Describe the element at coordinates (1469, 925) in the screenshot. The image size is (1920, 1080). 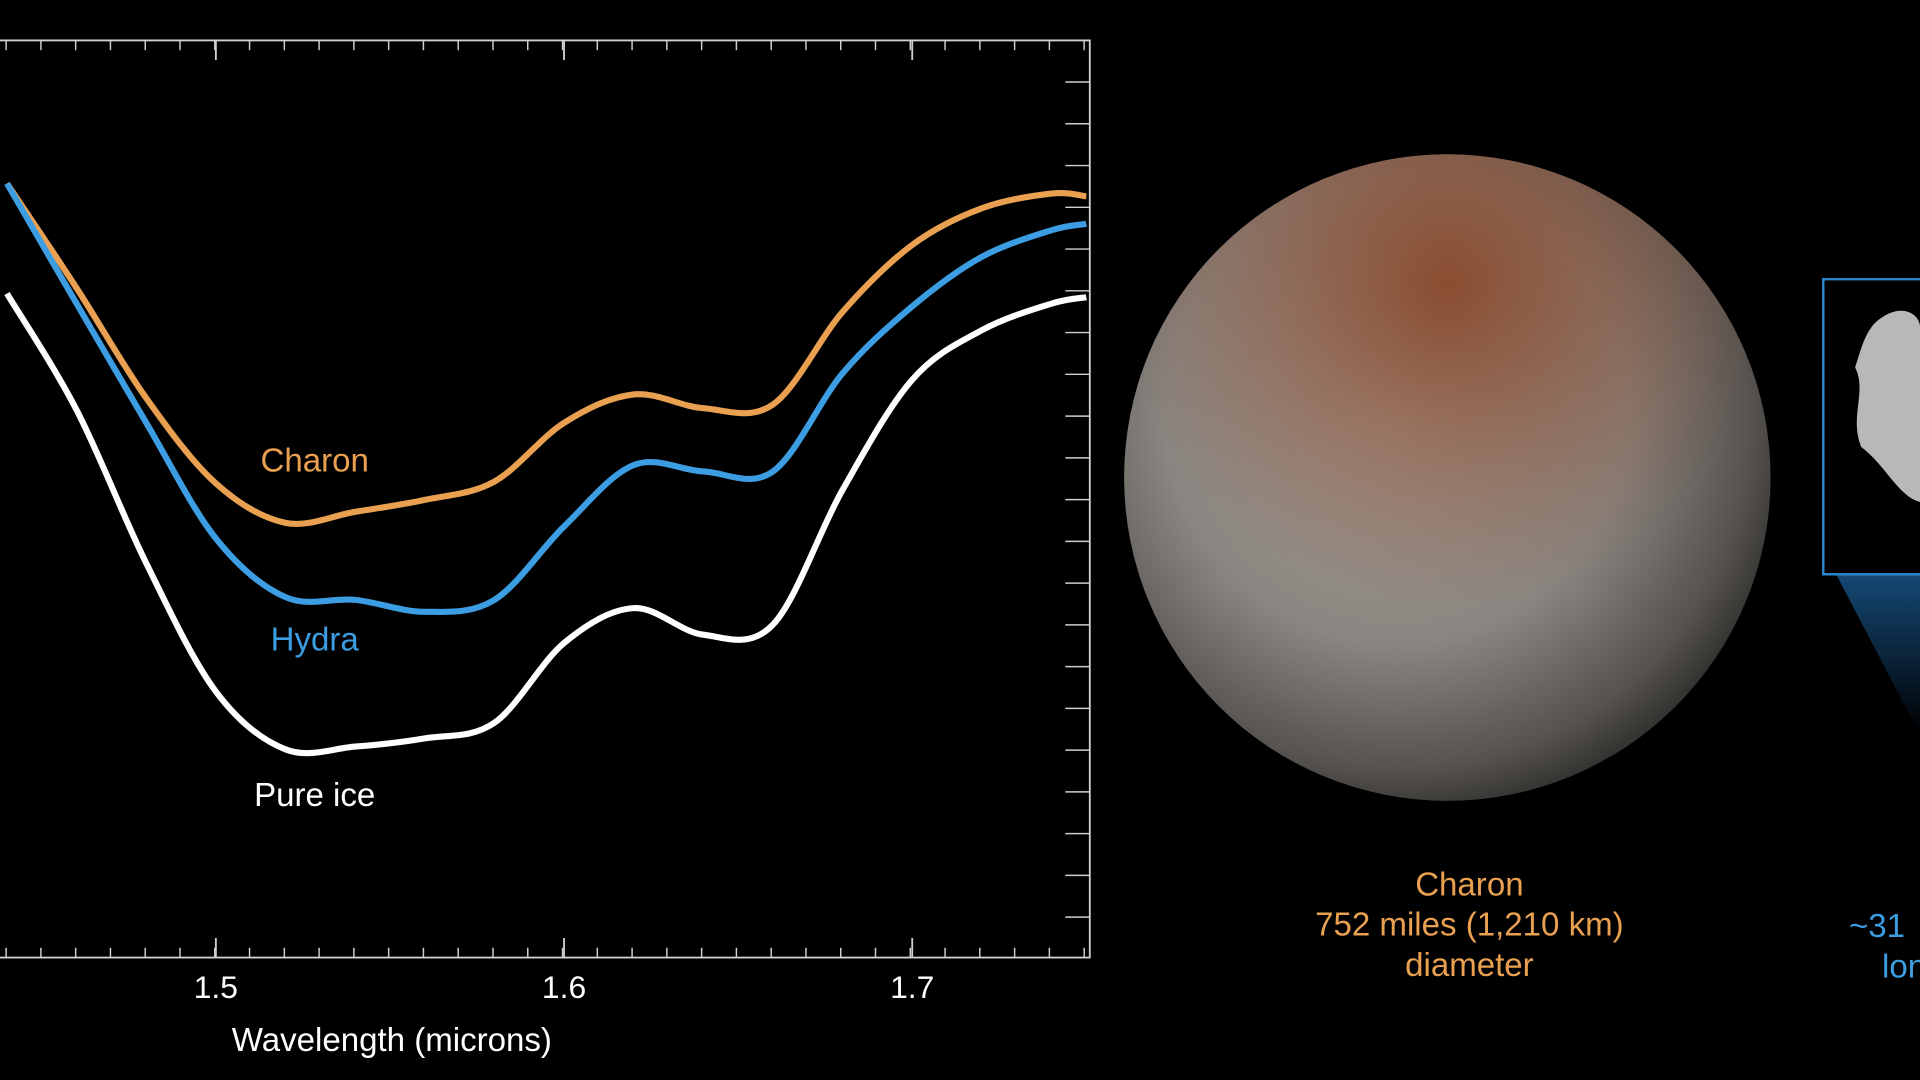
I see `caption-line: 752 miles (1,210 km)` at that location.